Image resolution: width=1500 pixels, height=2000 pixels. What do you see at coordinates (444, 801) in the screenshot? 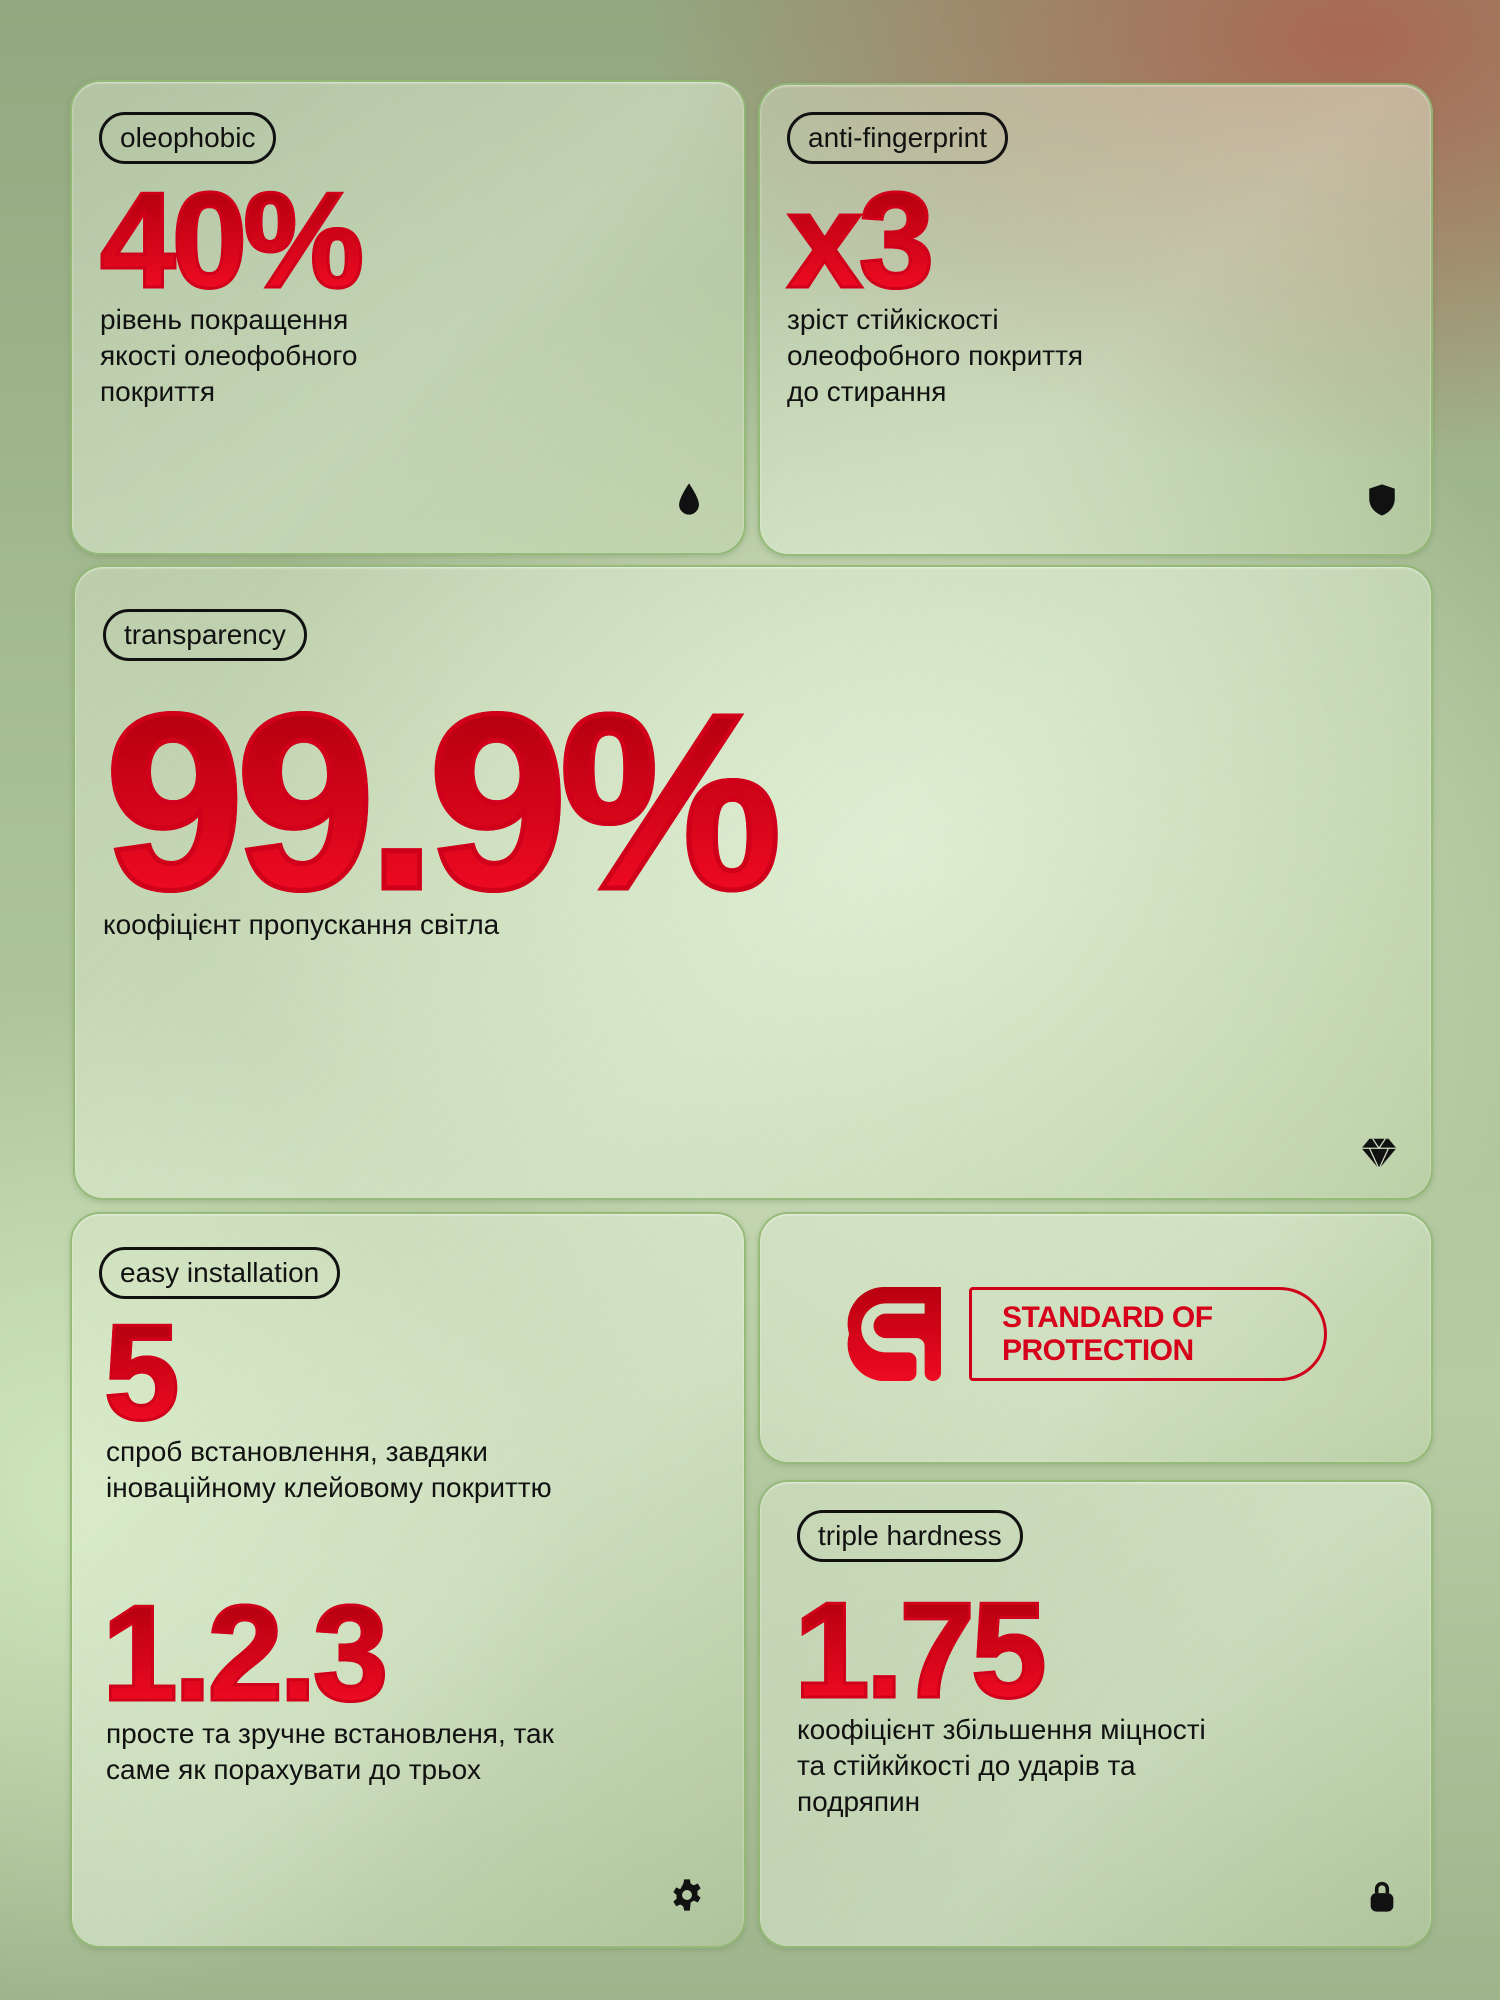
I see `stat-value: 99.9%` at bounding box center [444, 801].